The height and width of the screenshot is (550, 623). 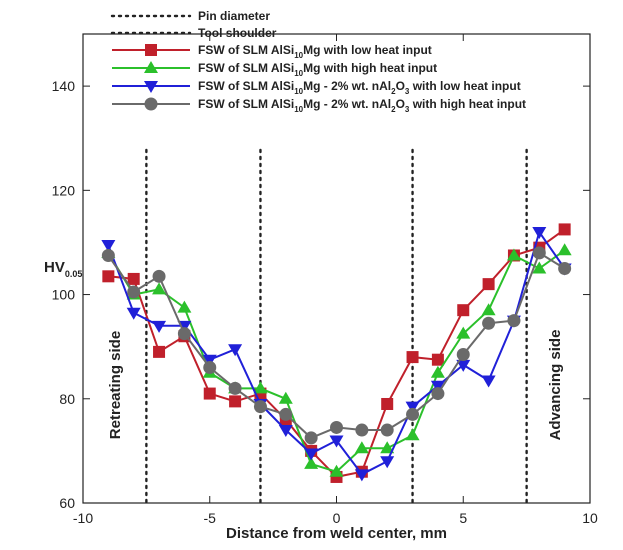 What do you see at coordinates (317, 69) in the screenshot?
I see `legend-label: FSW of SLM AlSi10Mg with high heat input` at bounding box center [317, 69].